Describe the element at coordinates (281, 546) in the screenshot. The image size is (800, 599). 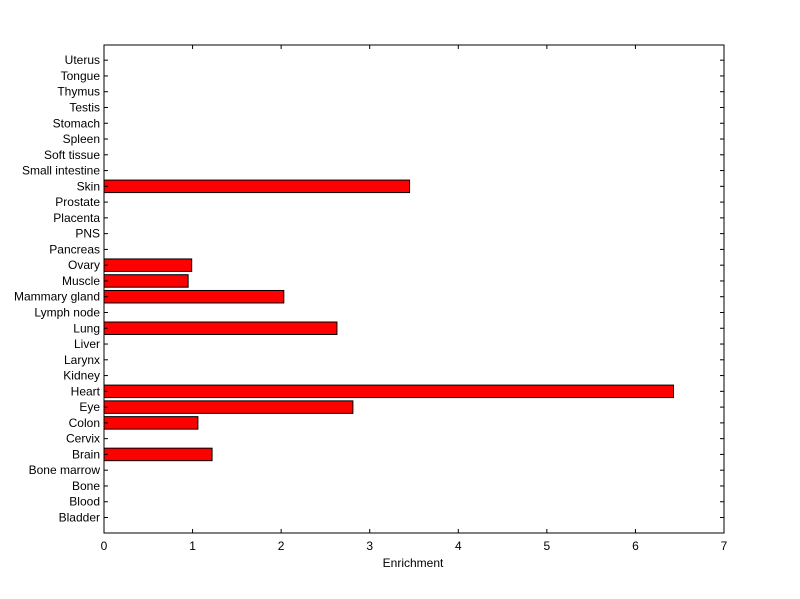
I see `x-tick-label: 2` at that location.